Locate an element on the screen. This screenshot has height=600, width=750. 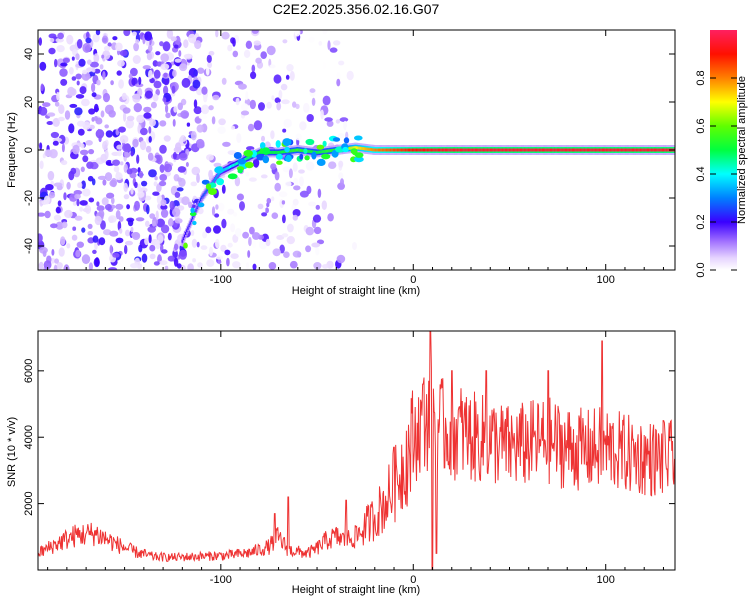
x-tick-label: 100 is located at coordinates (606, 280).